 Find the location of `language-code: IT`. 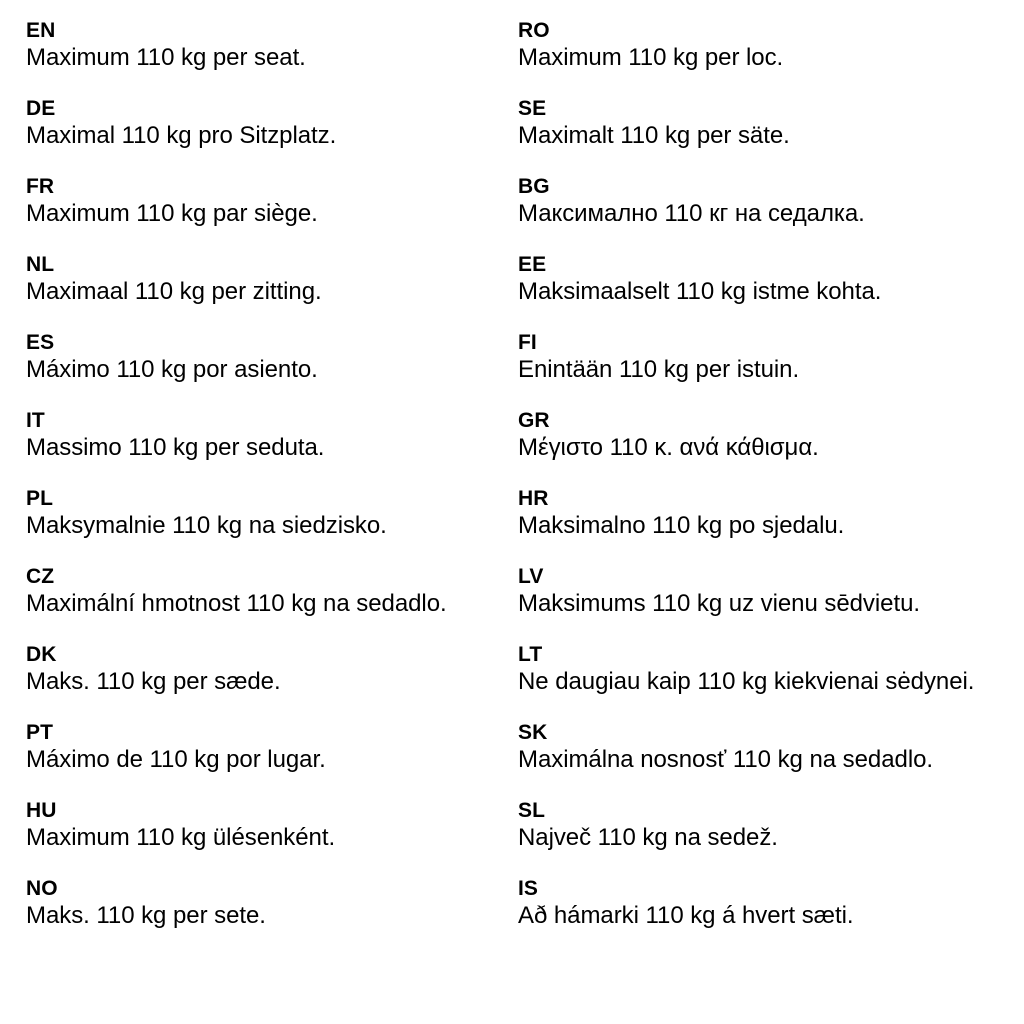

language-code: IT is located at coordinates (35, 420).